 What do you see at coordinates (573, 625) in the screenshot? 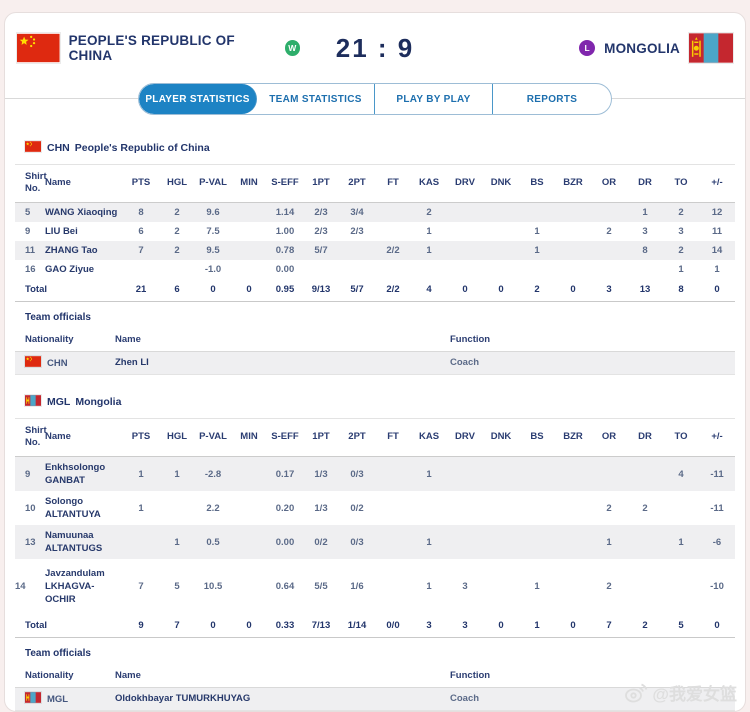
I see `total-bzr: 0` at bounding box center [573, 625].